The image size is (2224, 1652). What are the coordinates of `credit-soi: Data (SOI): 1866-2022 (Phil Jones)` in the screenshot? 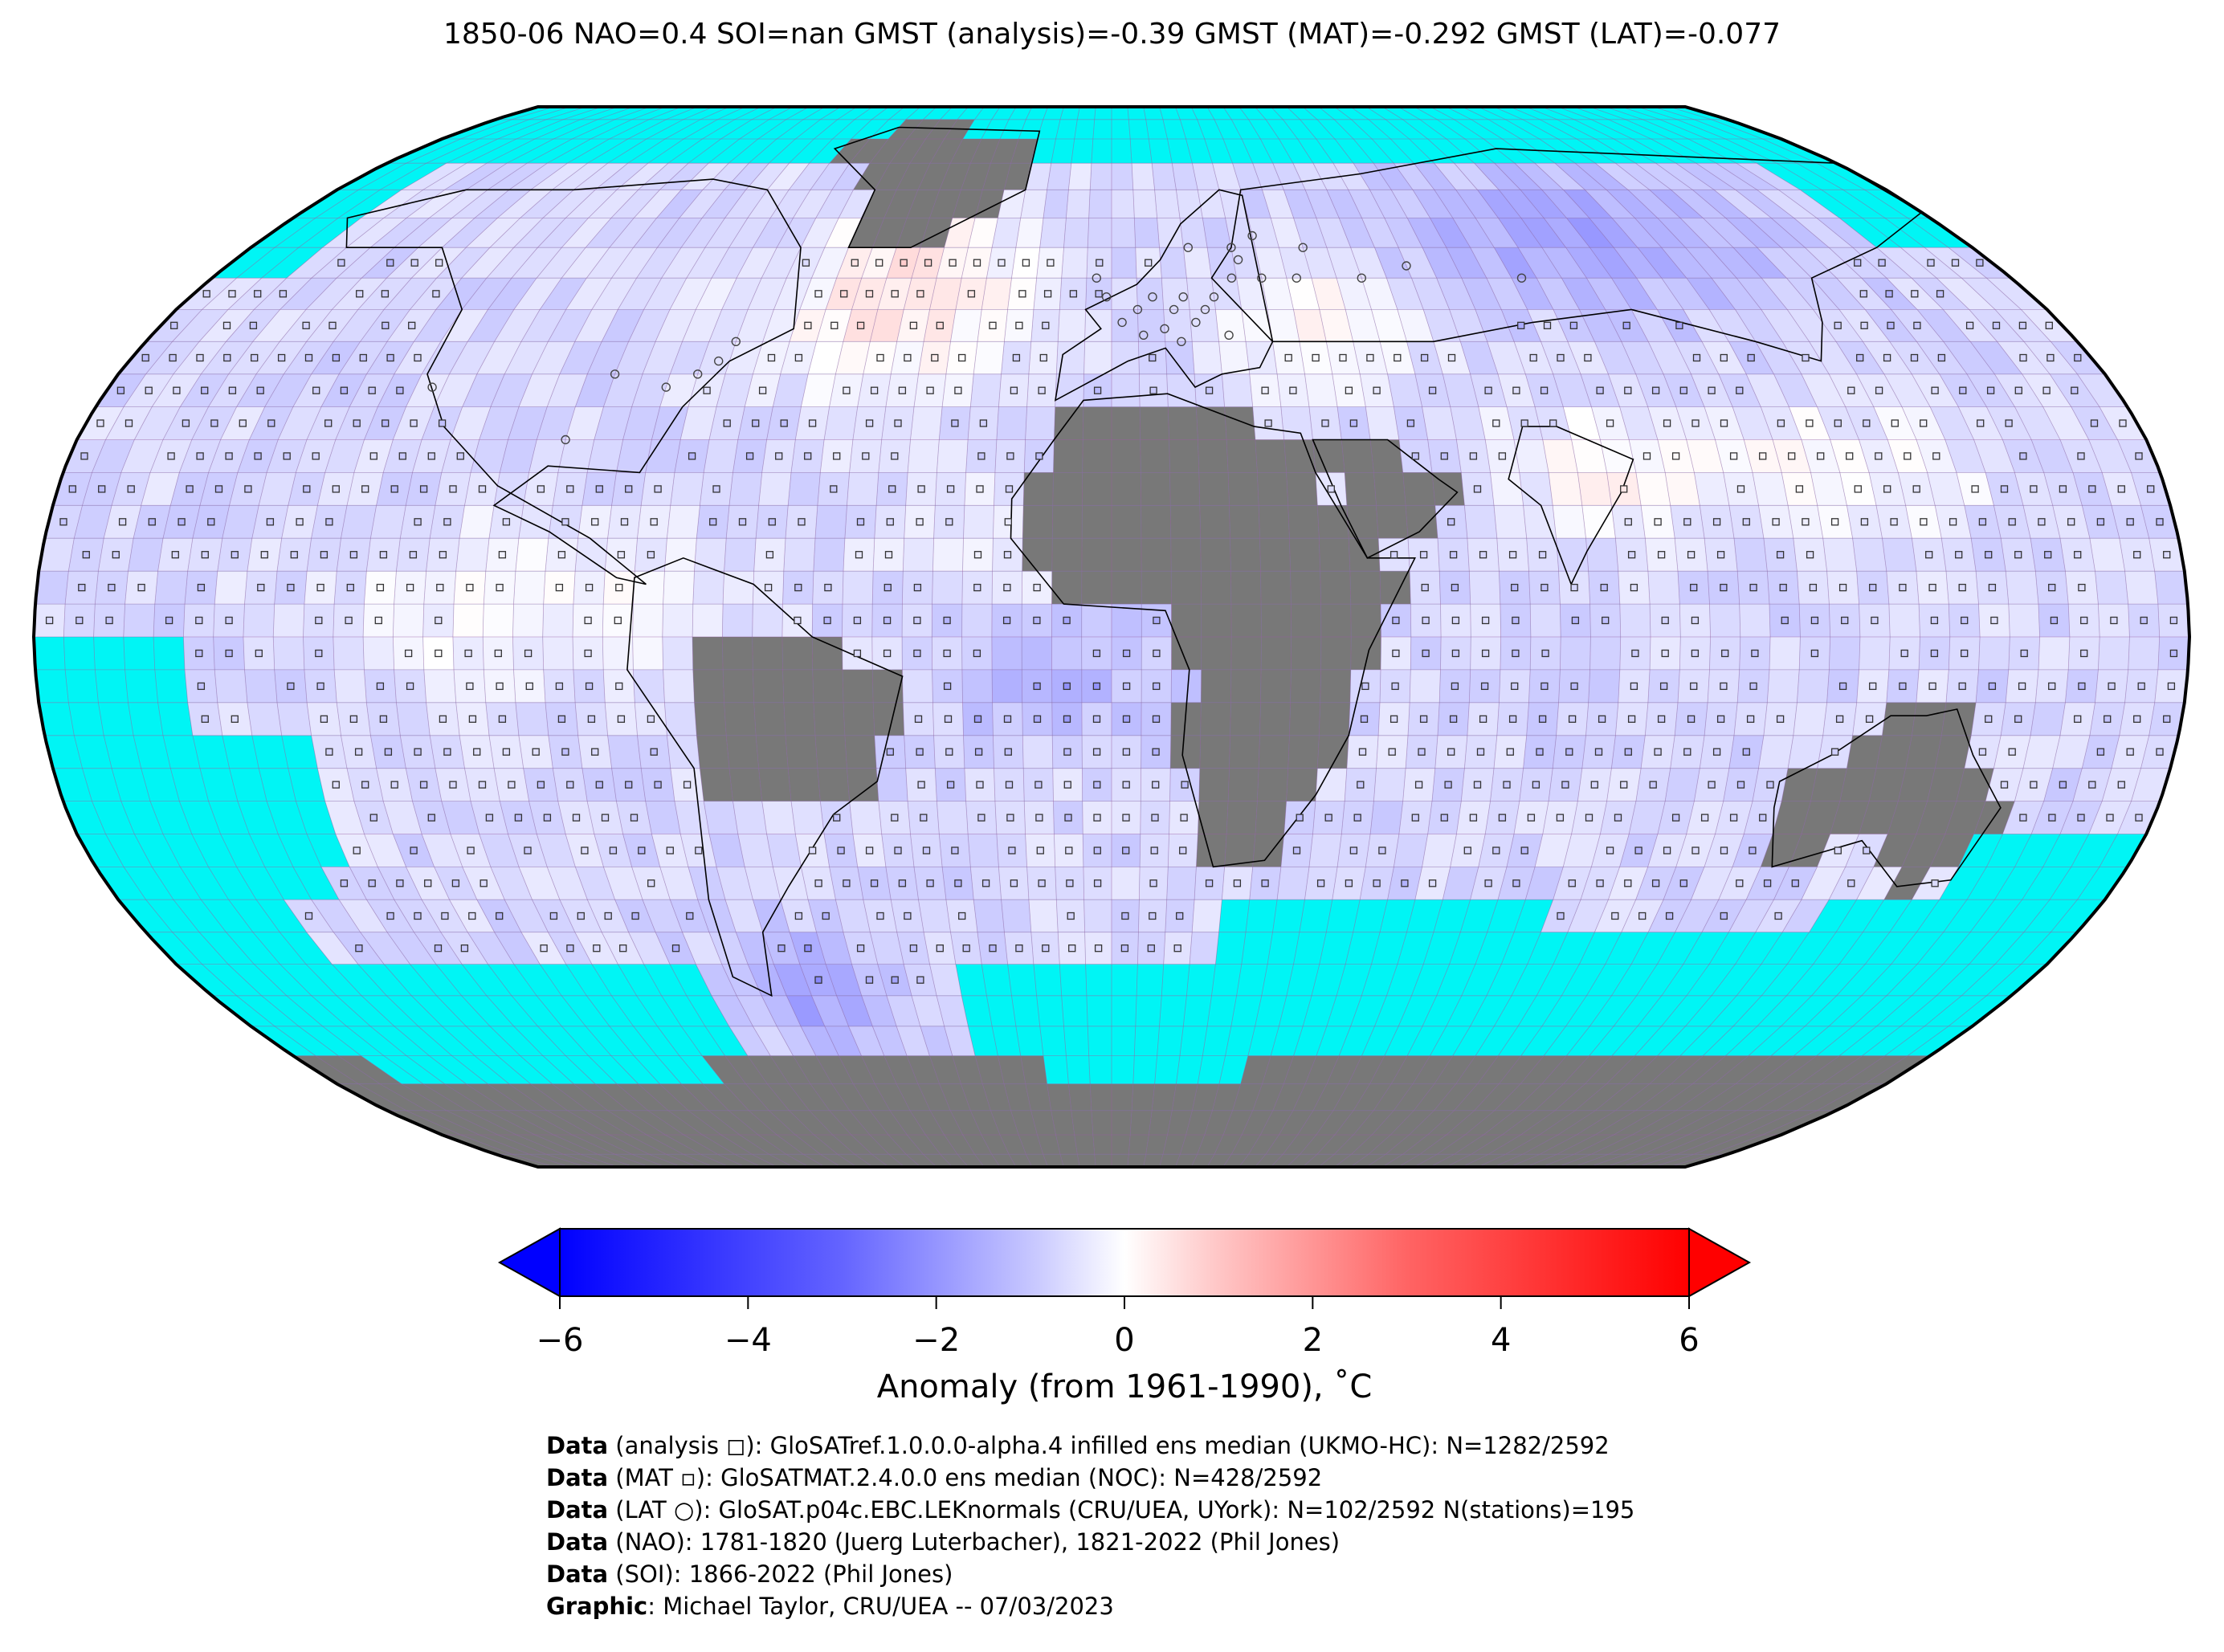 It's located at (749, 1574).